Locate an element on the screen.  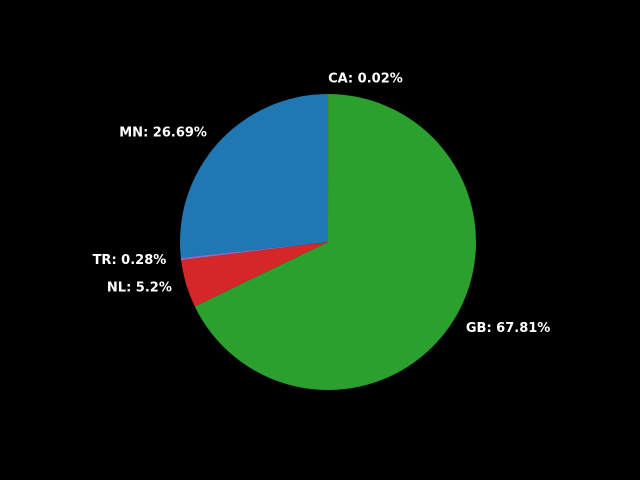
pie-label-mn: MN: 26.69% is located at coordinates (163, 133).